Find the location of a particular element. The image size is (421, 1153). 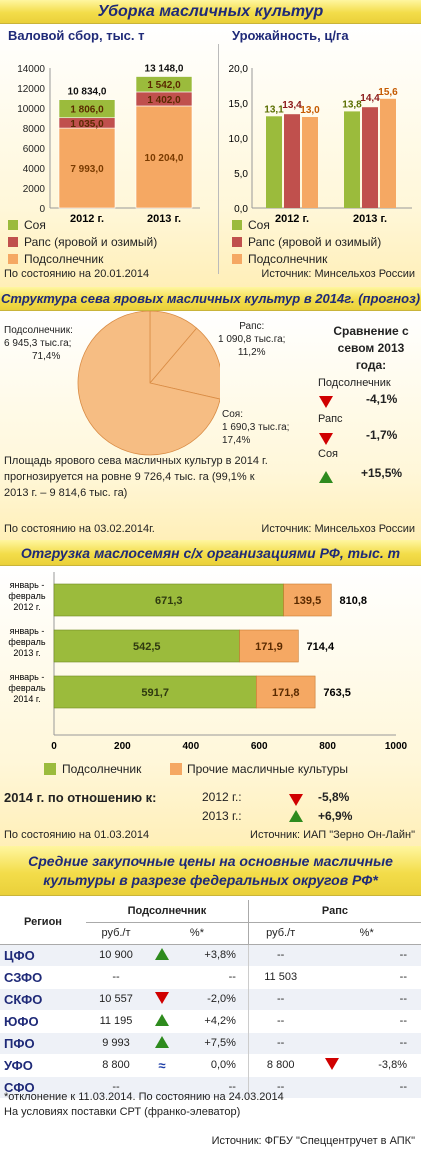

pie-label-soy: Соя: 1 690,3 тыс.га; 17,4% is located at coordinates (255, 427).